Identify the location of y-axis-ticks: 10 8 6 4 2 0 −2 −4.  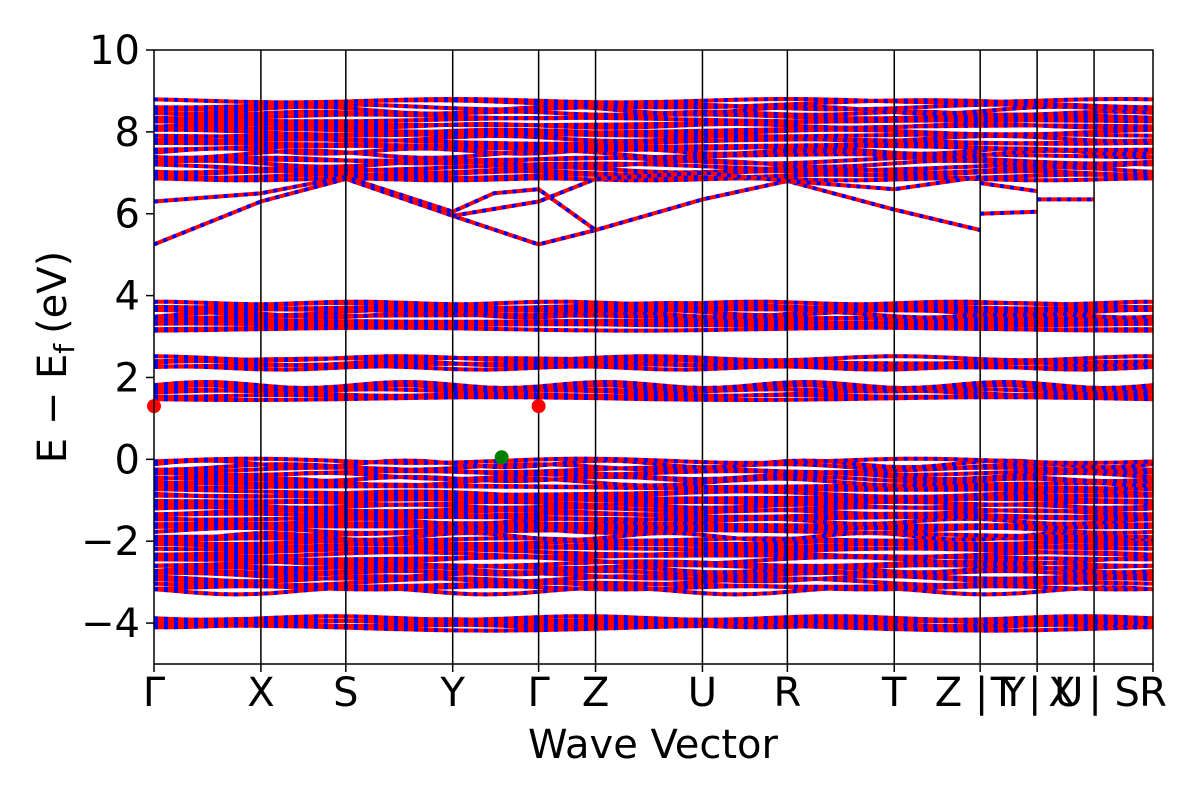
(117, 337).